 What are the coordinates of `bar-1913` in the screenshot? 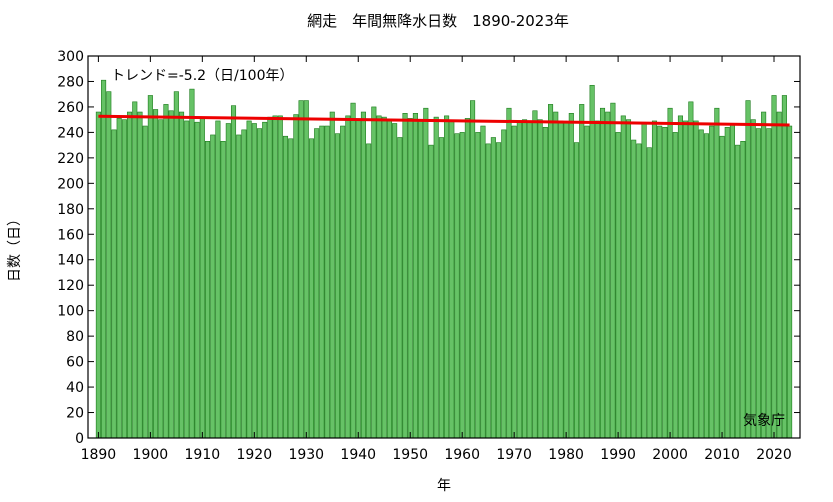 It's located at (218, 279).